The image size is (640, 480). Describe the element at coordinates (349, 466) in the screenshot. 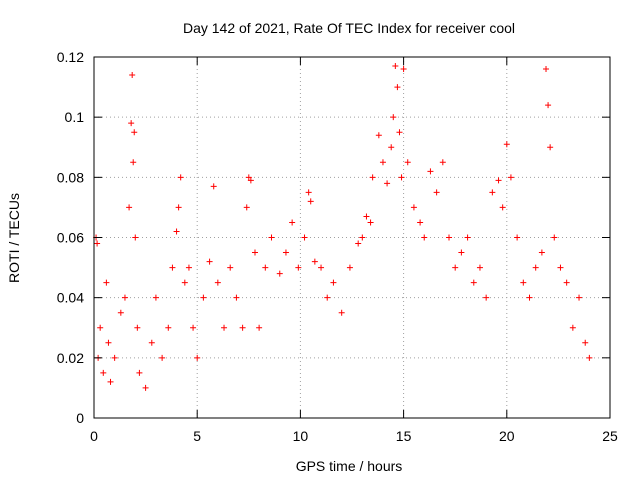

I see `x-axis-label: GPS time / hours` at that location.